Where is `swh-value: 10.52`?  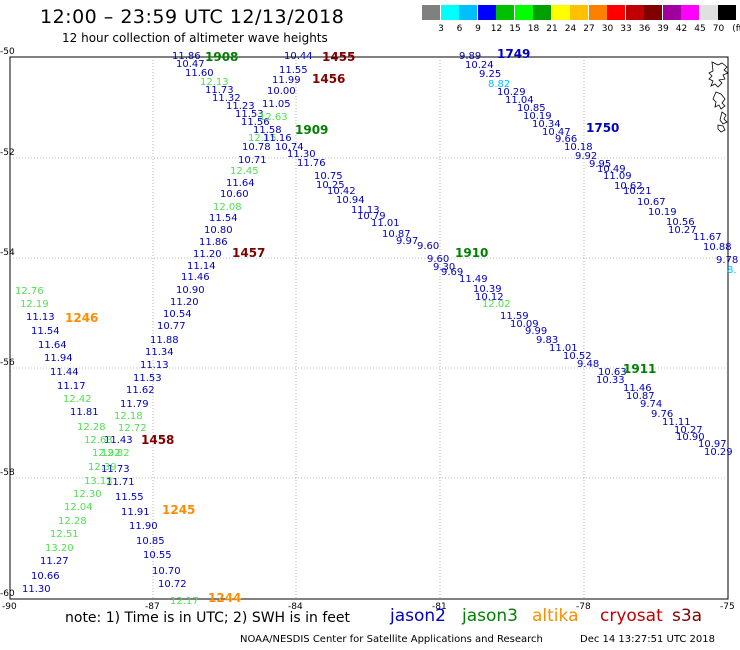
swh-value: 10.52 is located at coordinates (577, 356).